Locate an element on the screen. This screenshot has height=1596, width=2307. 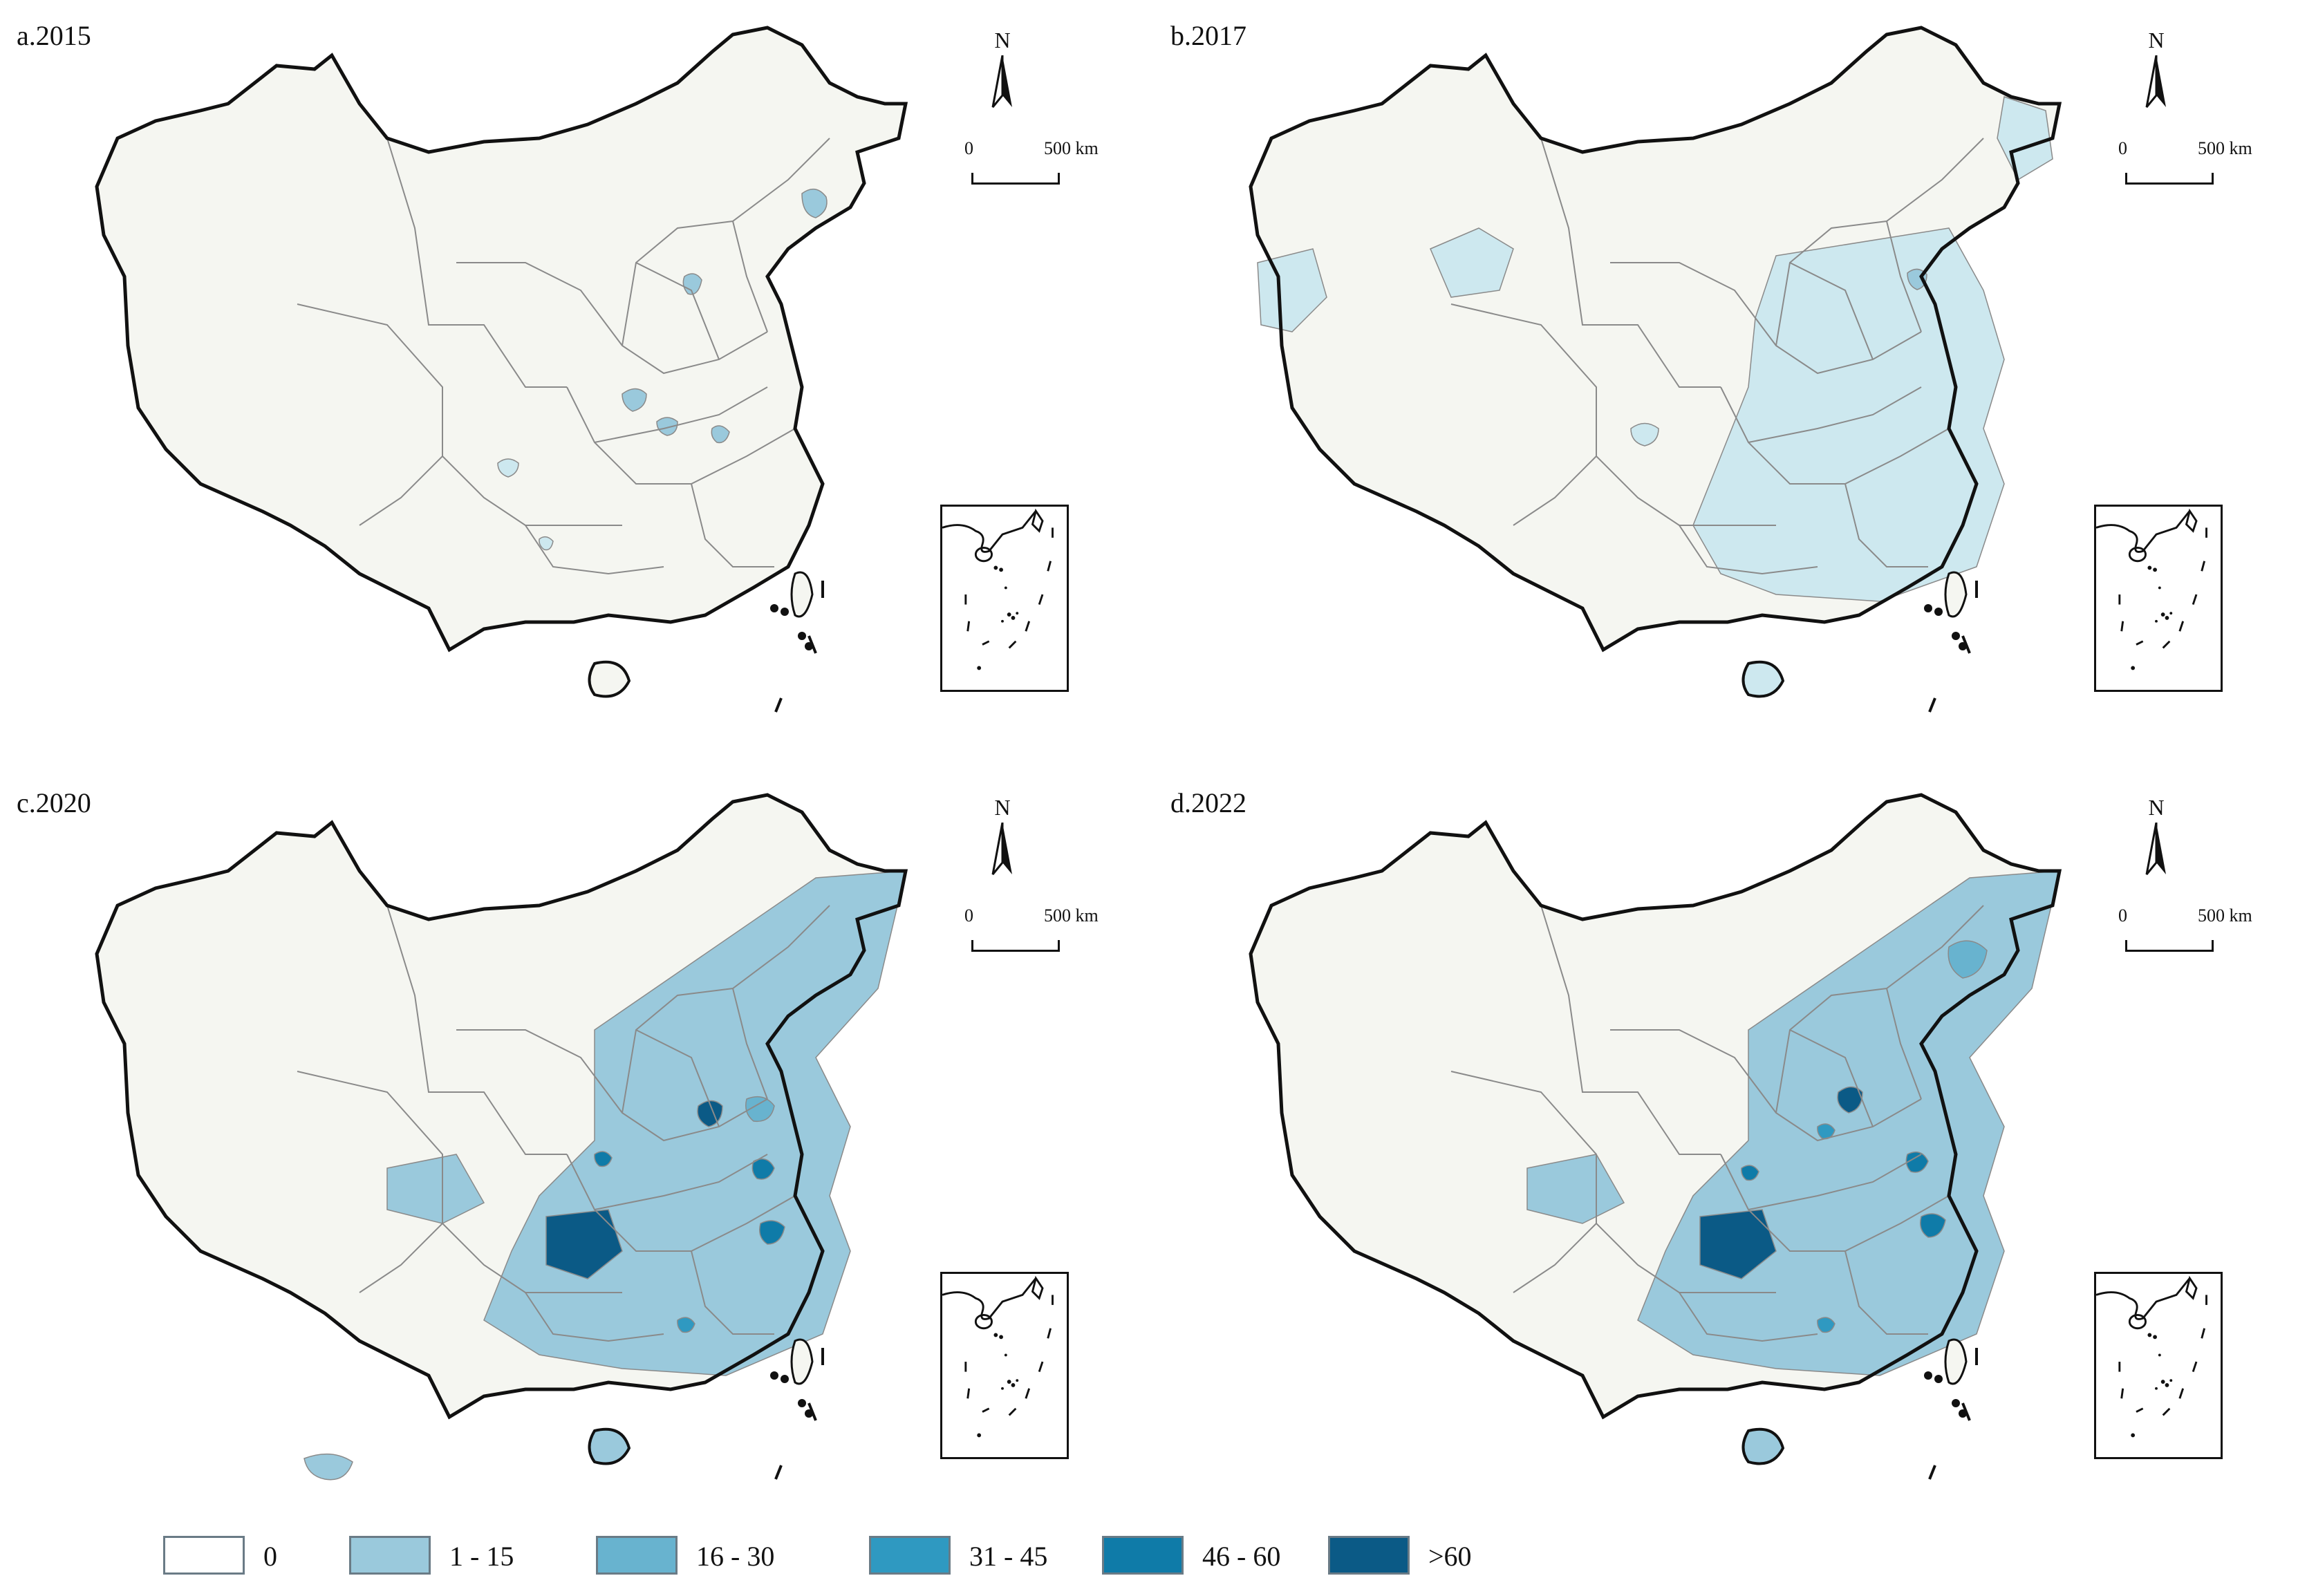
country-fill is located at coordinates (501, 339).